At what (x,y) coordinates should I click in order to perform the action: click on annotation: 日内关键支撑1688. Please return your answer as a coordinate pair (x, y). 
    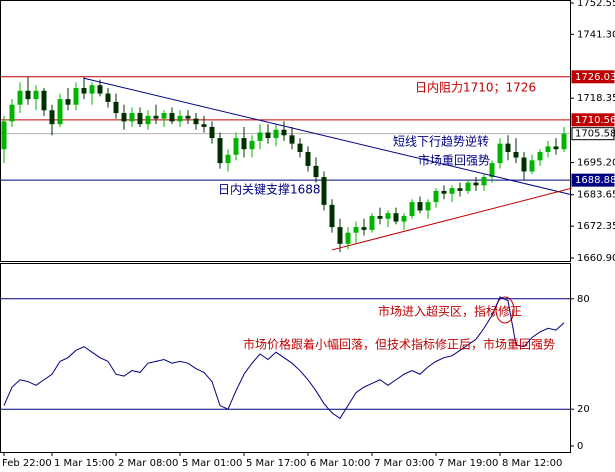
    Looking at the image, I should click on (269, 189).